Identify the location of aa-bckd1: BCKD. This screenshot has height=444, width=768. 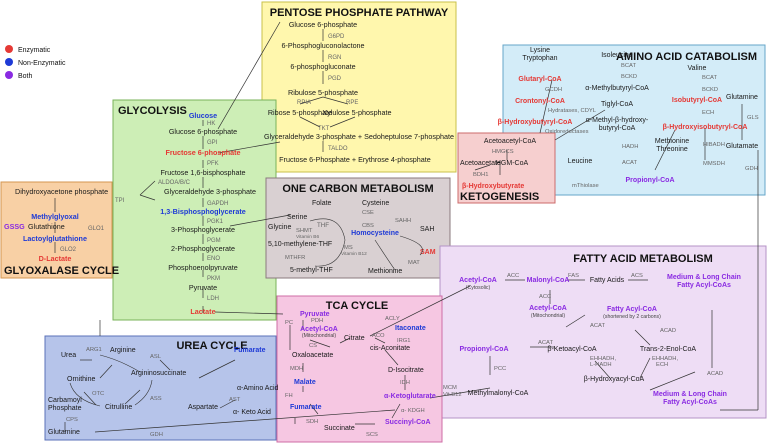
(629, 77).